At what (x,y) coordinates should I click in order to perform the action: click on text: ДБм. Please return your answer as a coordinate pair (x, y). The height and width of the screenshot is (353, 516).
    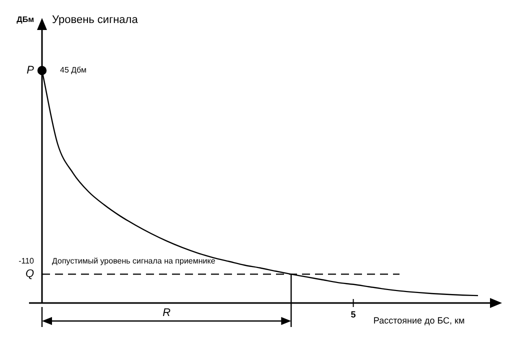
    Looking at the image, I should click on (25, 19).